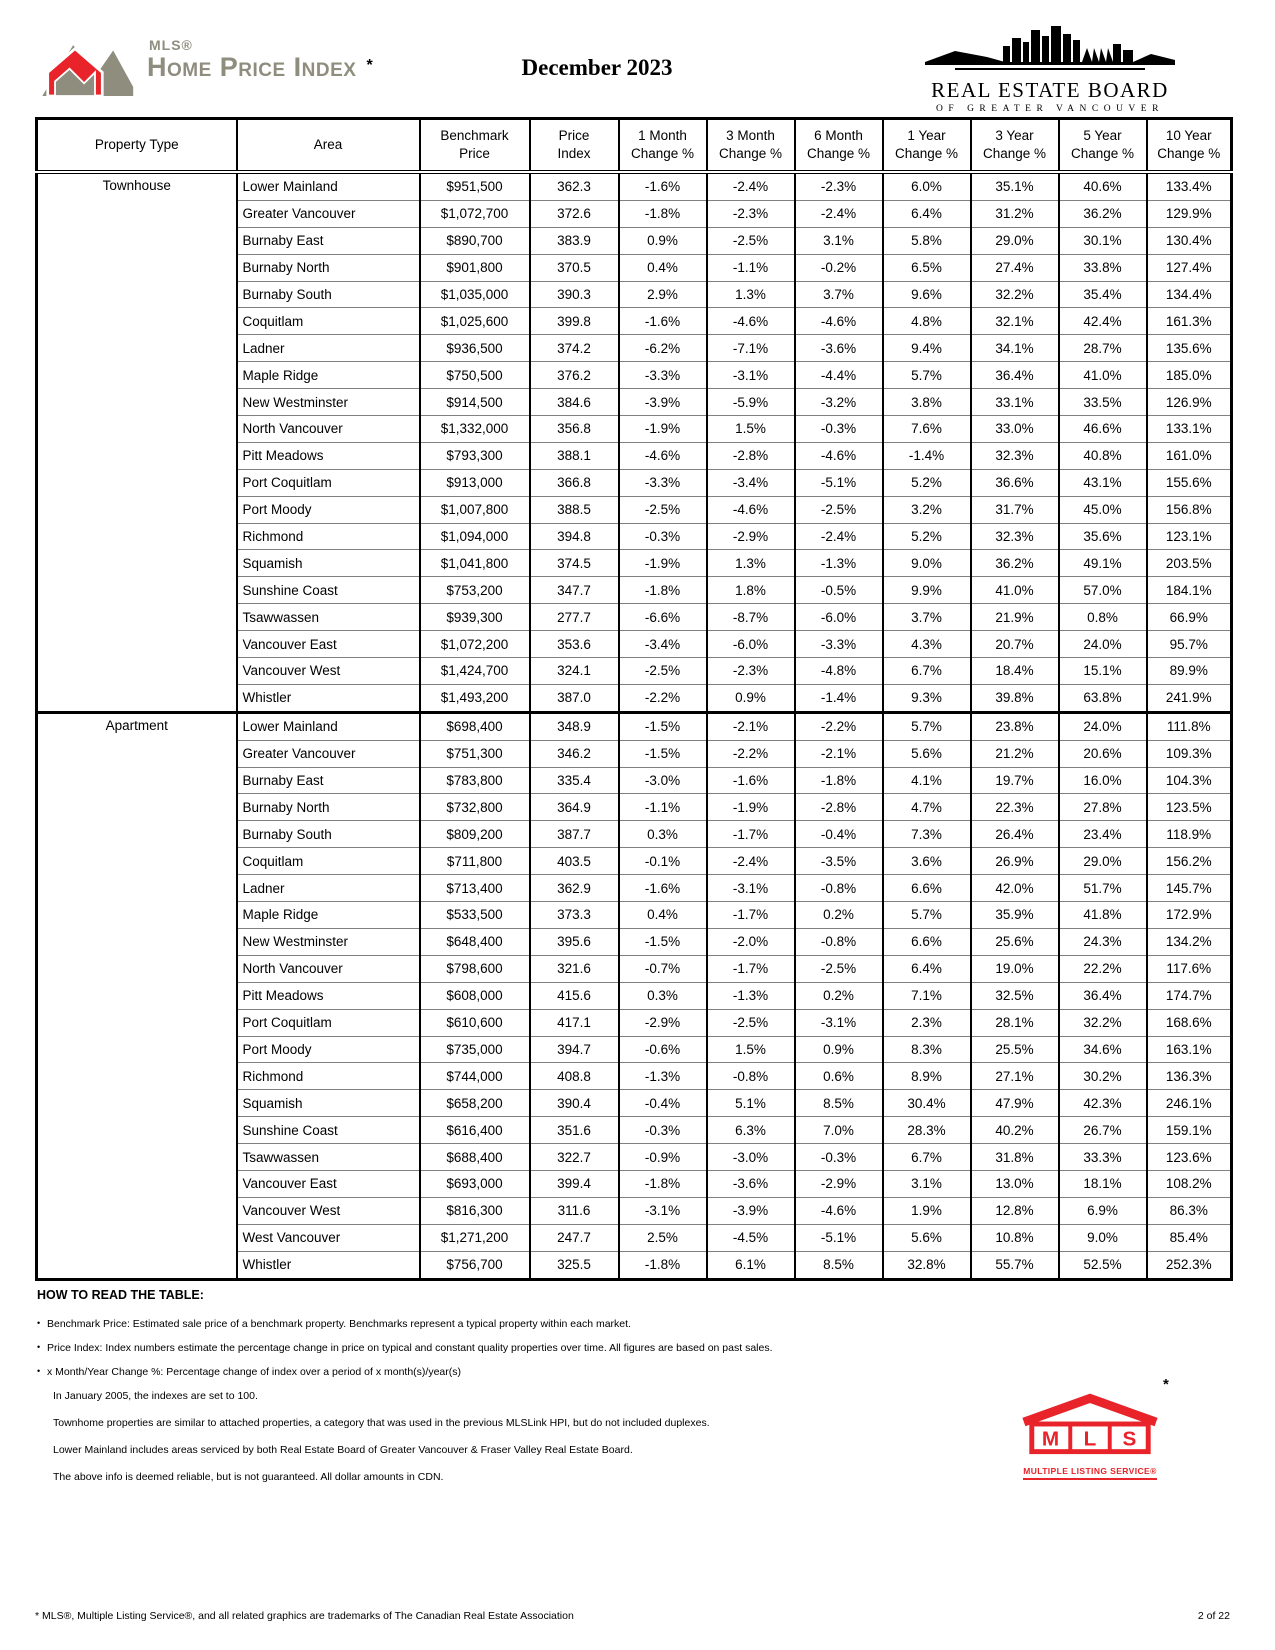 This screenshot has height=1650, width=1275. I want to click on value-cell: -1.6%, so click(662, 888).